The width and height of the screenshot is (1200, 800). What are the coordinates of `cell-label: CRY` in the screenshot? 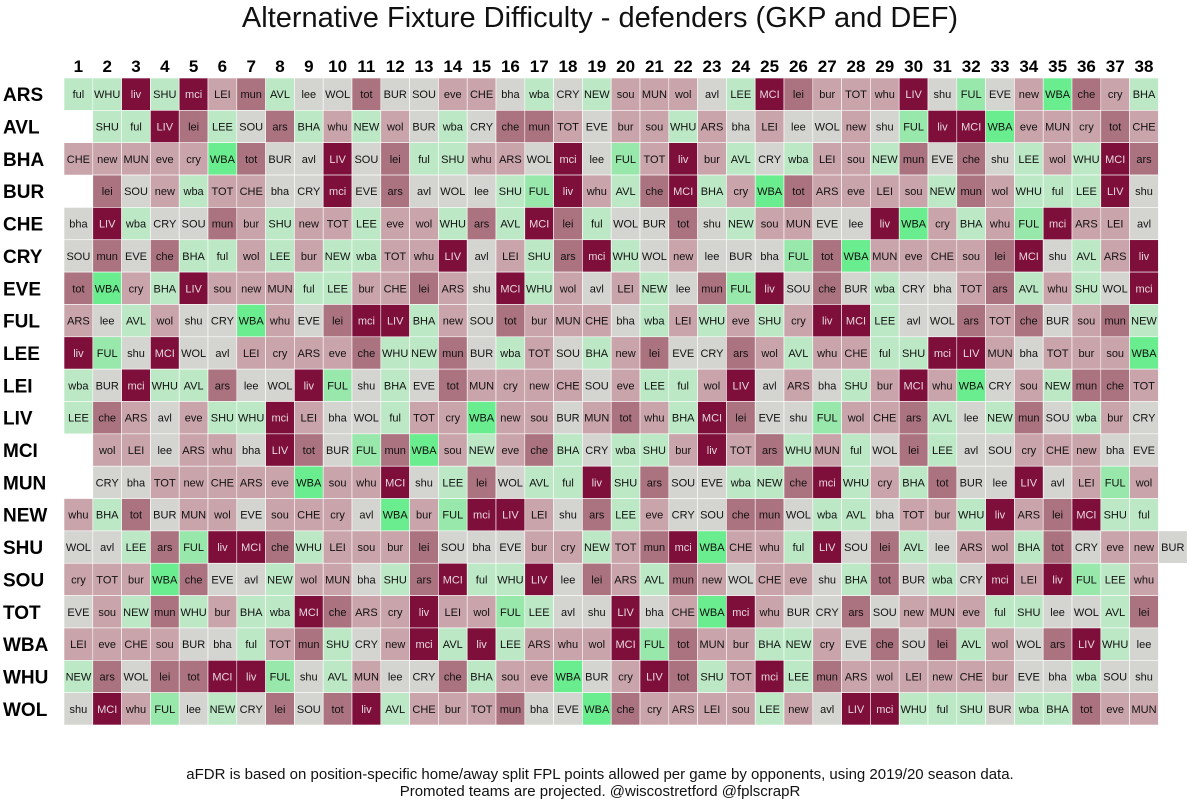 It's located at (367, 645).